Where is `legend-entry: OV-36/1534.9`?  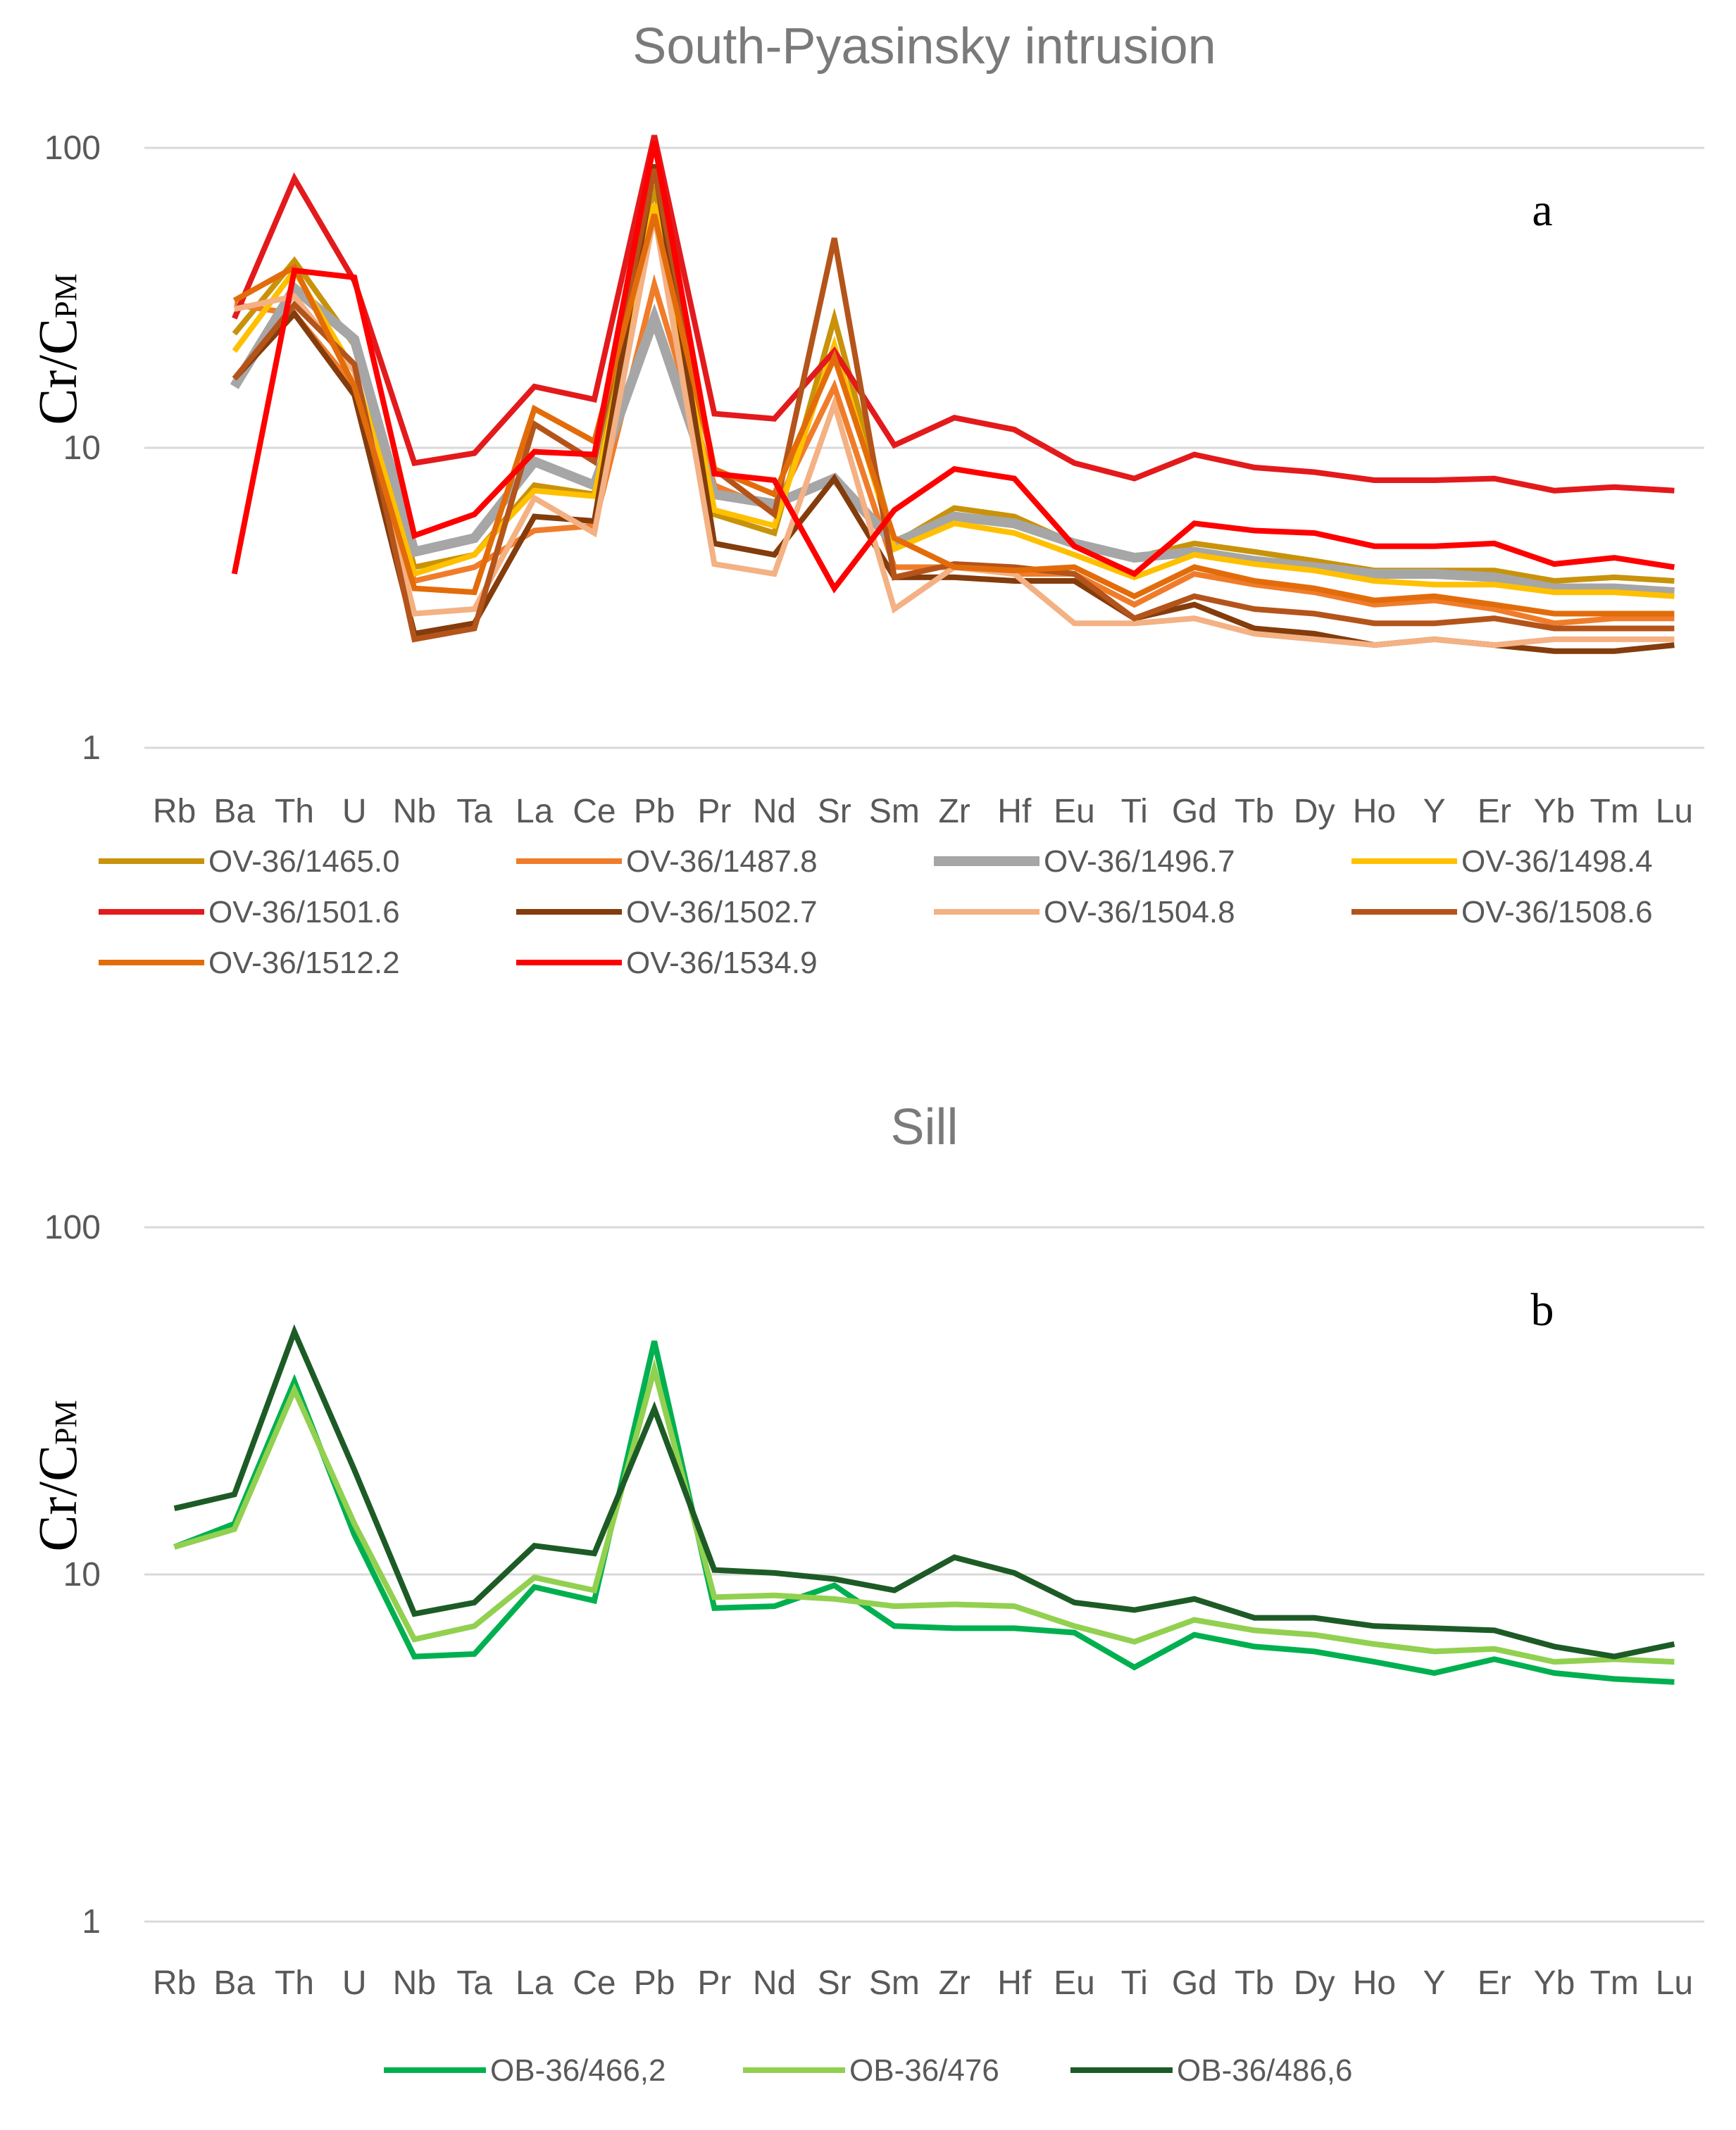
legend-entry: OV-36/1534.9 is located at coordinates (722, 963).